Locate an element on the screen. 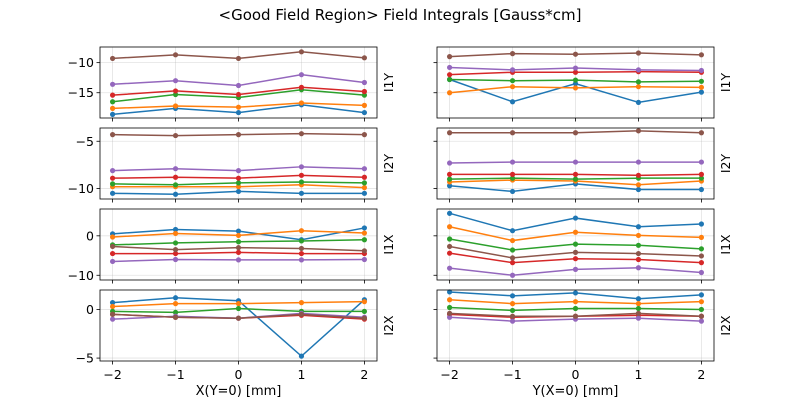 This screenshot has height=400, width=800. panel-side-label: I2X is located at coordinates (725, 325).